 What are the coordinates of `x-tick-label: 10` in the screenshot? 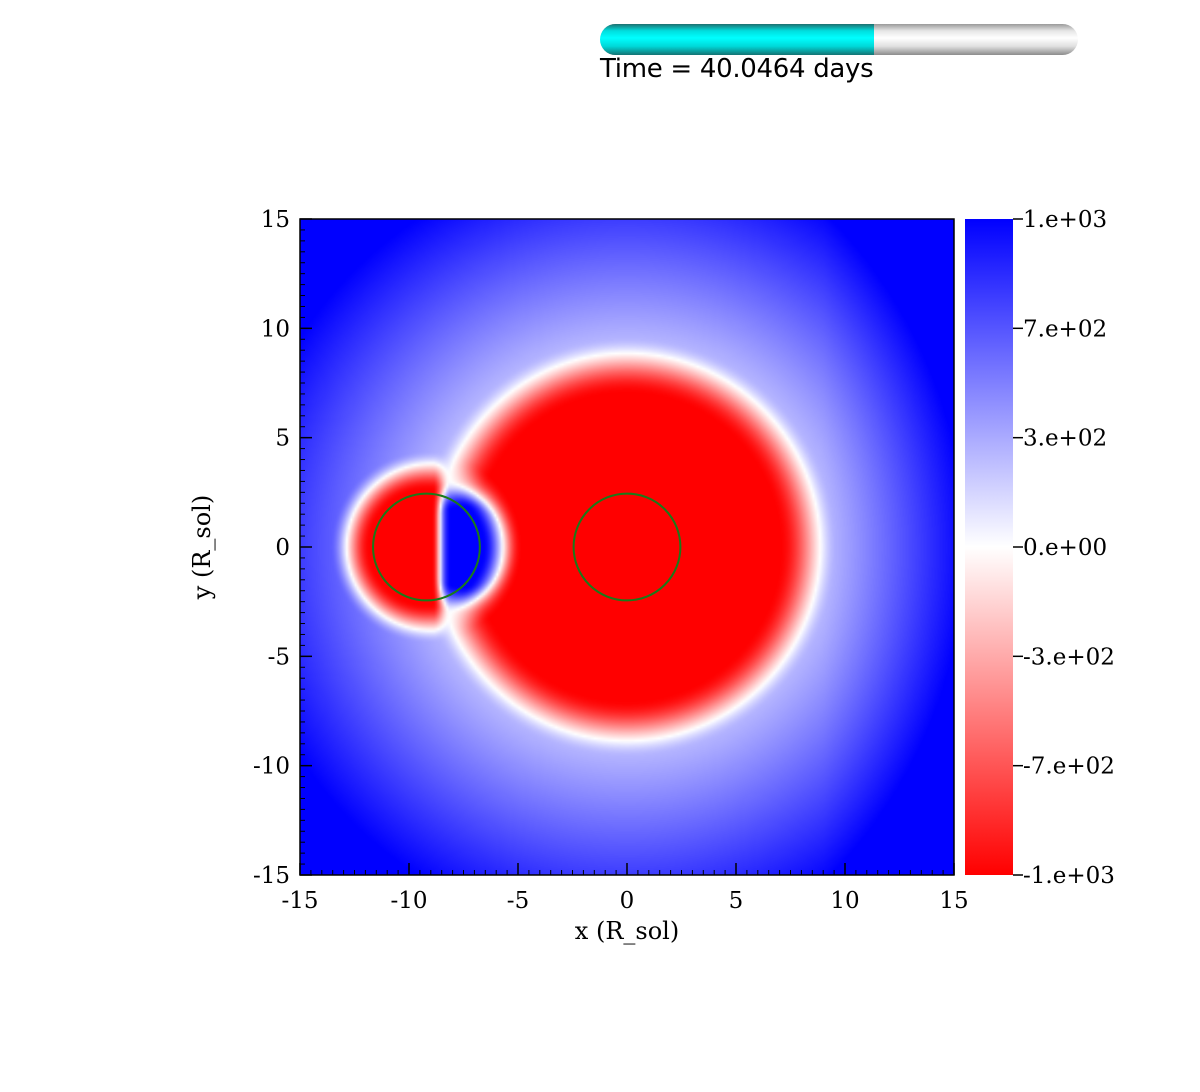 It's located at (844, 901).